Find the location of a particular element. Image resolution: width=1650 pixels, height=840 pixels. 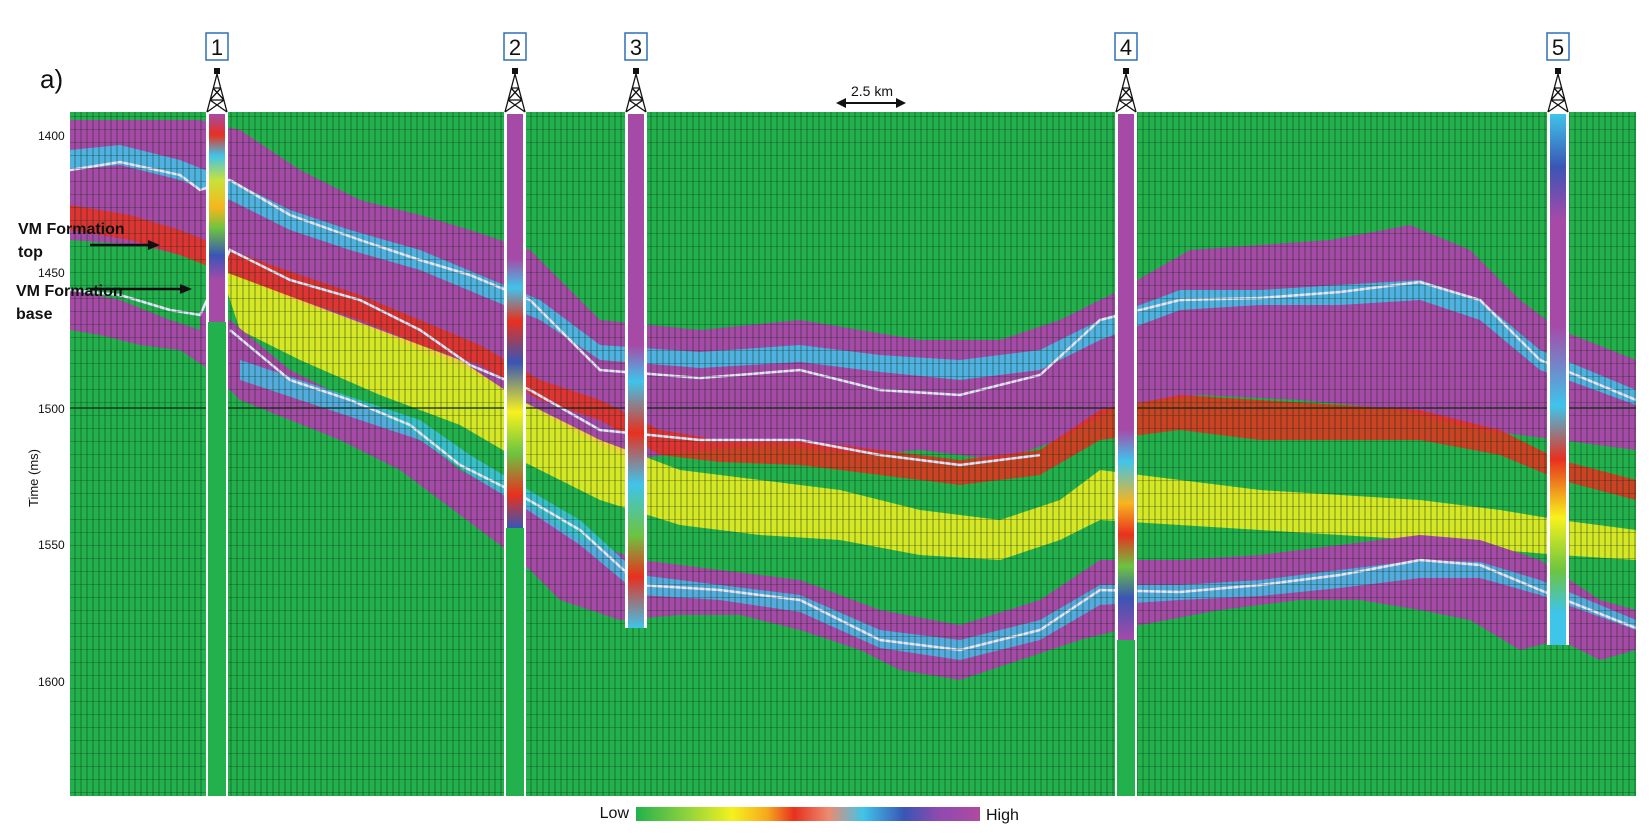

formation-top-arrowhead is located at coordinates (154, 245).